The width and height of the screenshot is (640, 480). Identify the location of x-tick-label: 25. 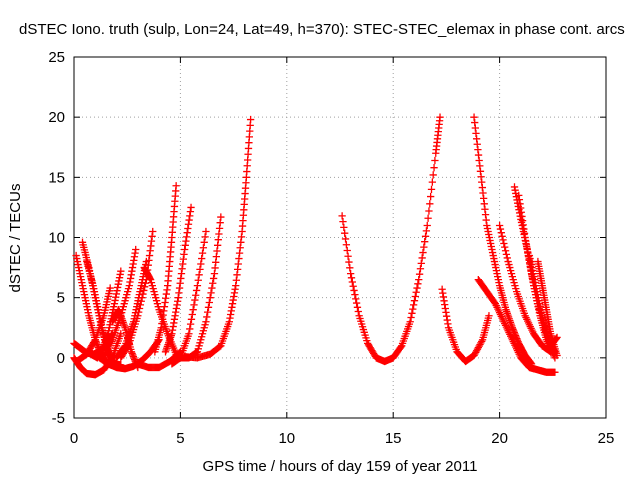
(606, 438).